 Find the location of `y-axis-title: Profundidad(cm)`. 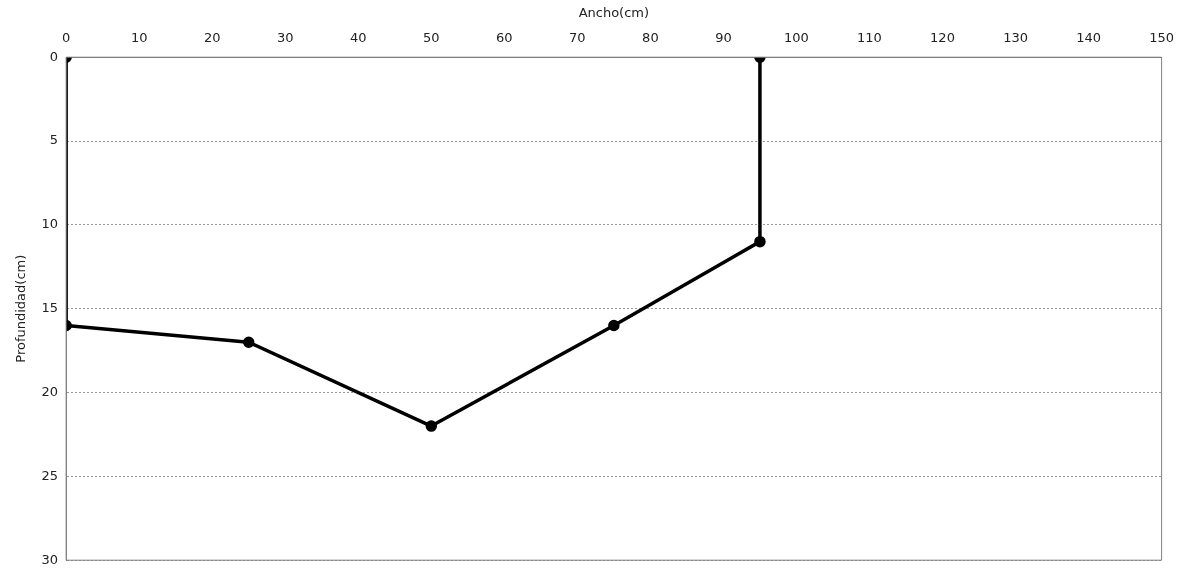

y-axis-title: Profundidad(cm) is located at coordinates (21, 308).